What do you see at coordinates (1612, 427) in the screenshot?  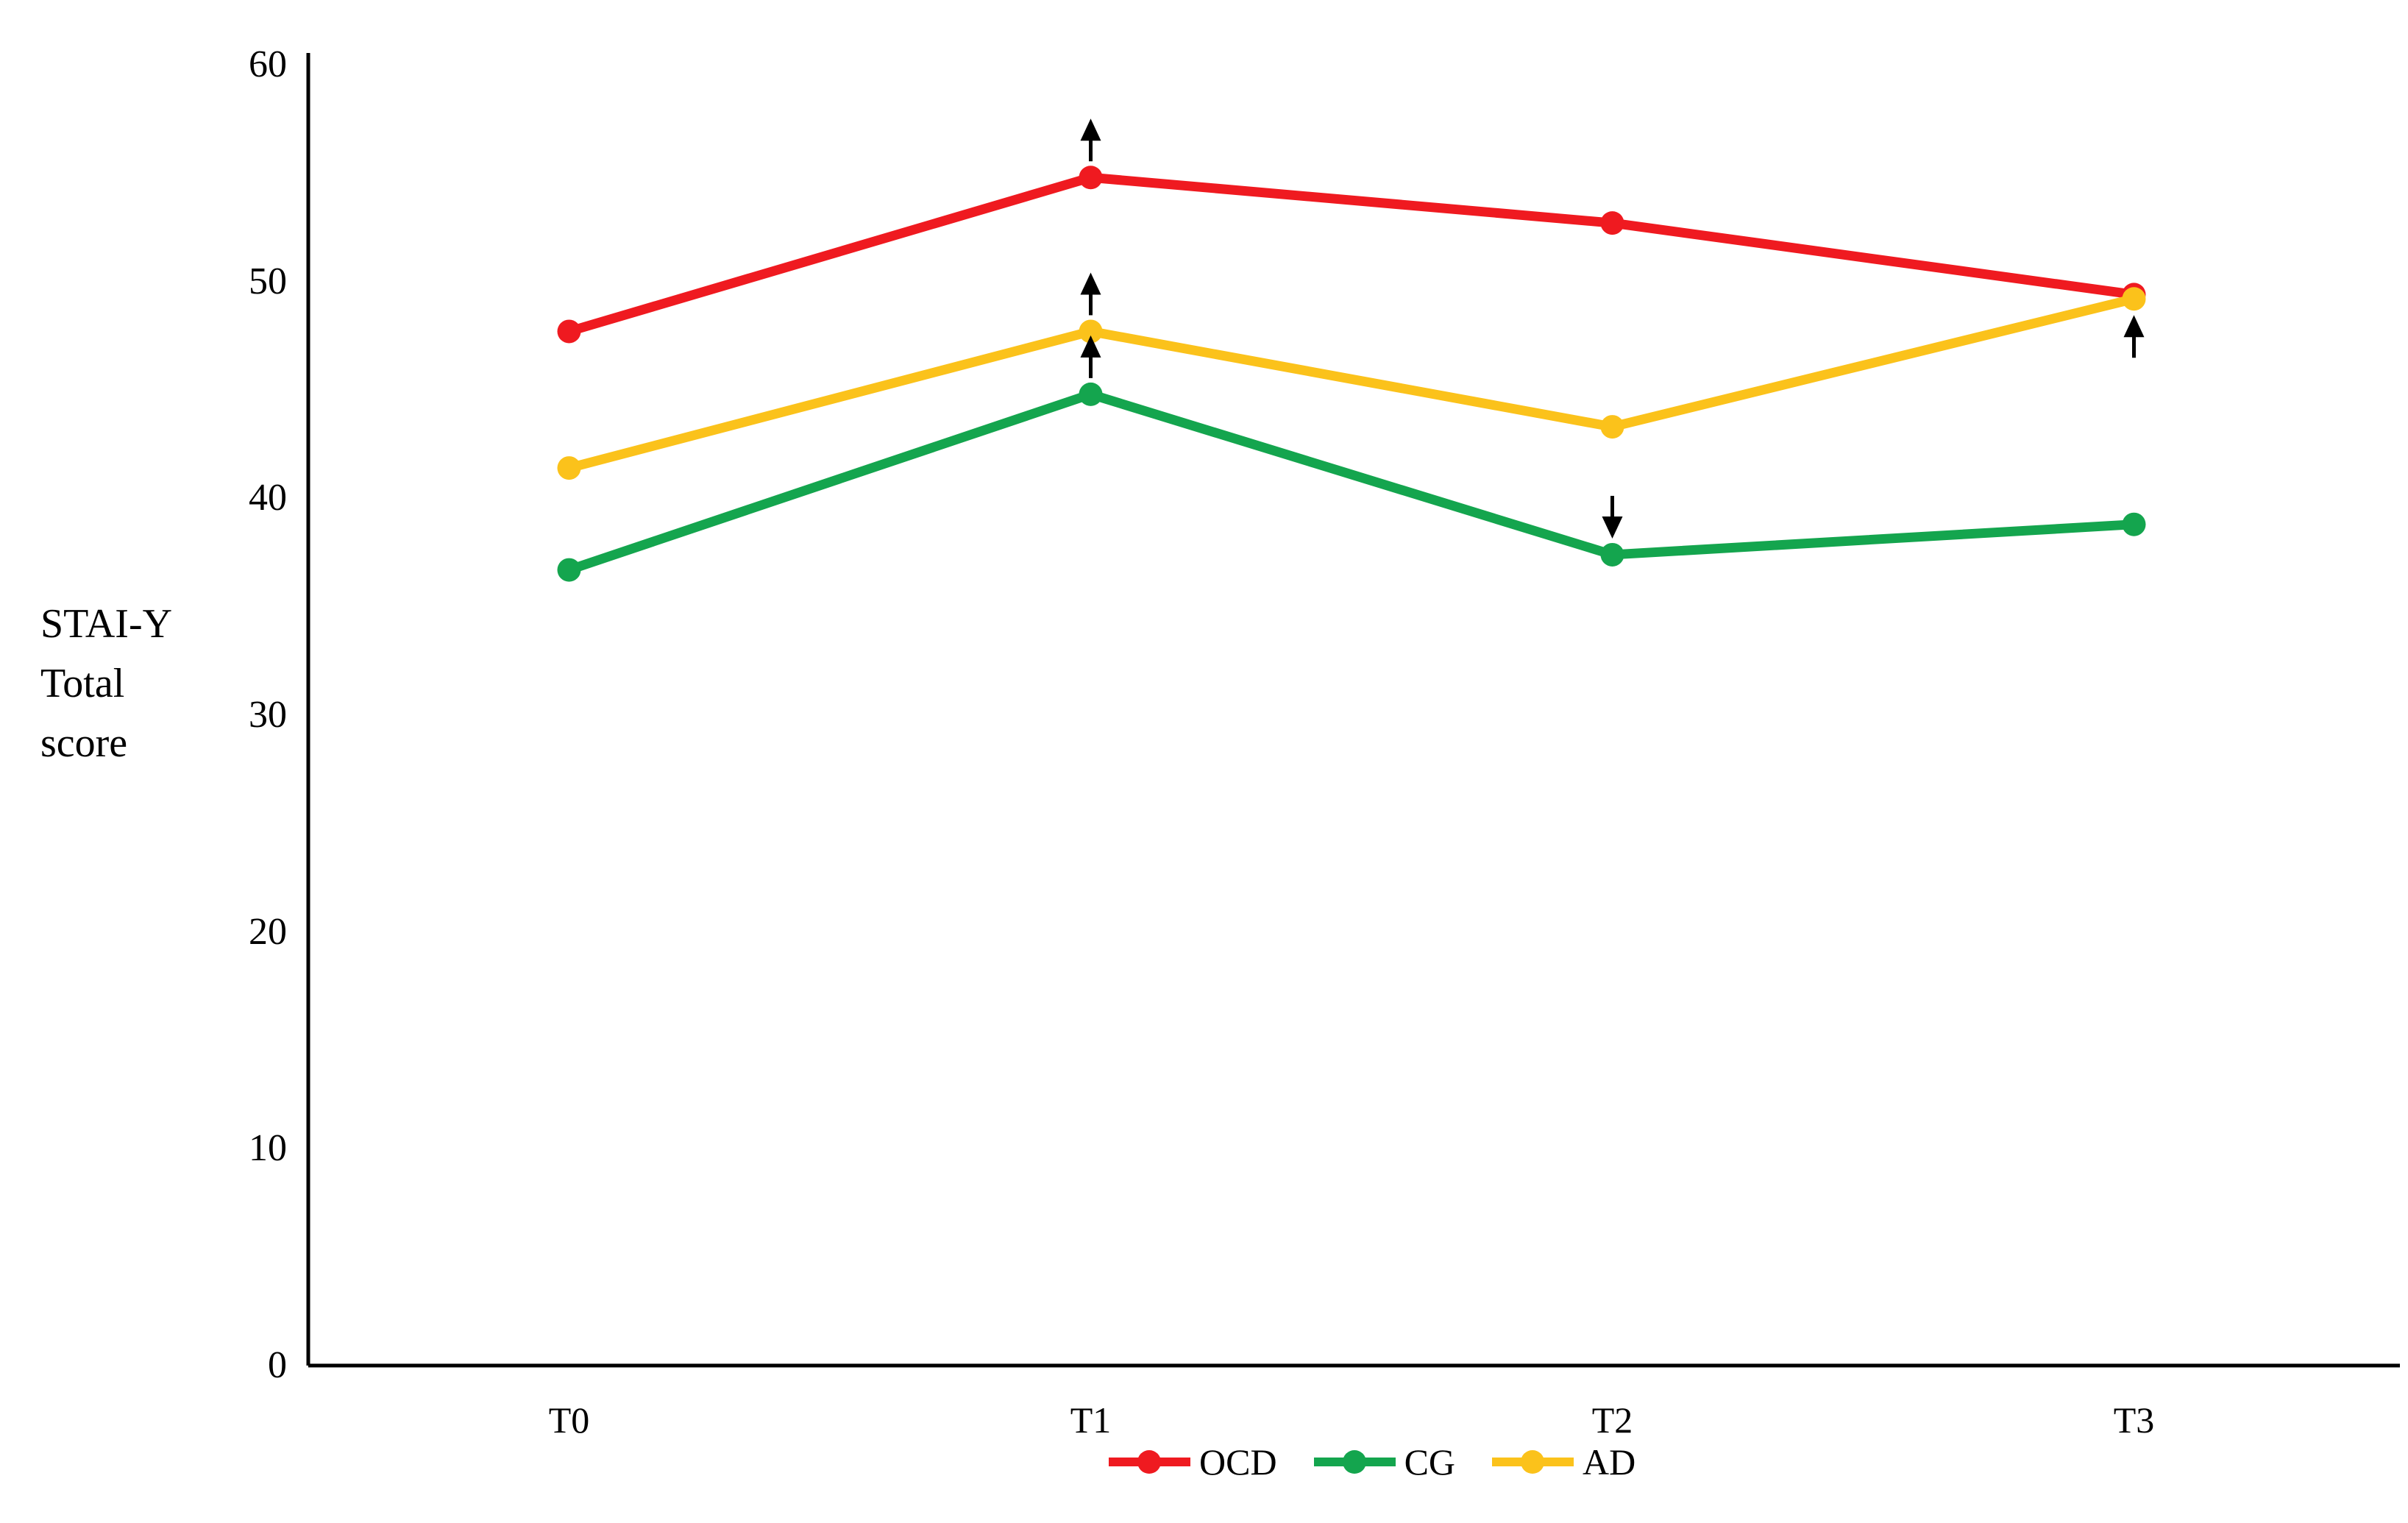 I see `data-point-ad-t2` at bounding box center [1612, 427].